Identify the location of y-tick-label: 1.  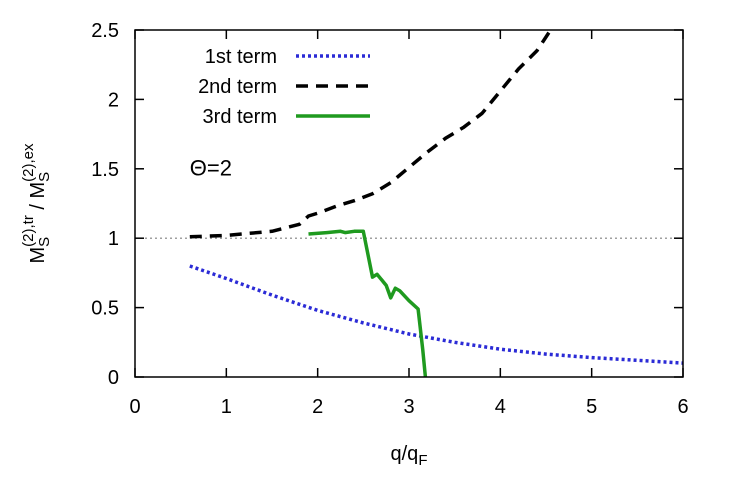
(113, 239).